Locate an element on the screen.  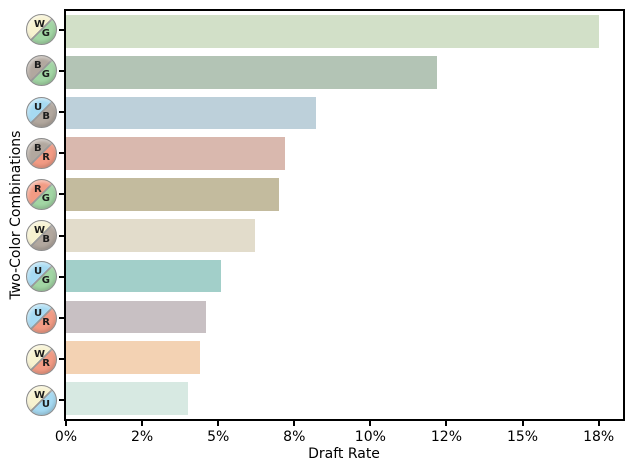
bar-row-br is located at coordinates (344, 153).